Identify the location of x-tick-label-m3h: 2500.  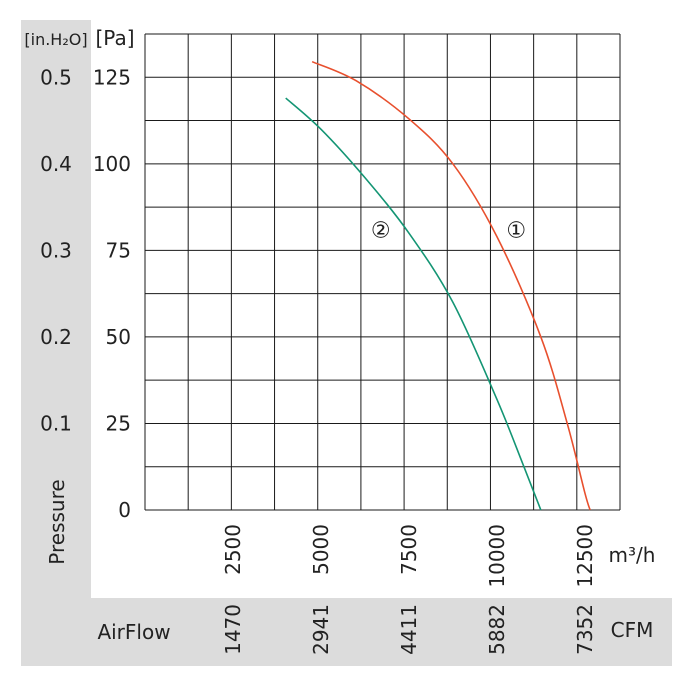
(233, 549).